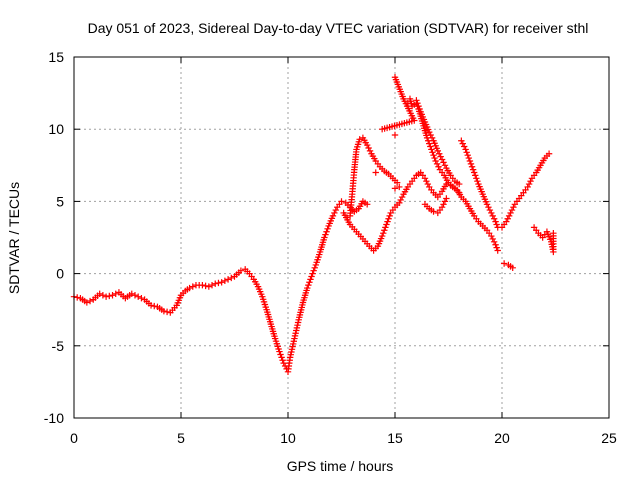  I want to click on y-axis-title: SDTVAR / TECUs, so click(14, 238).